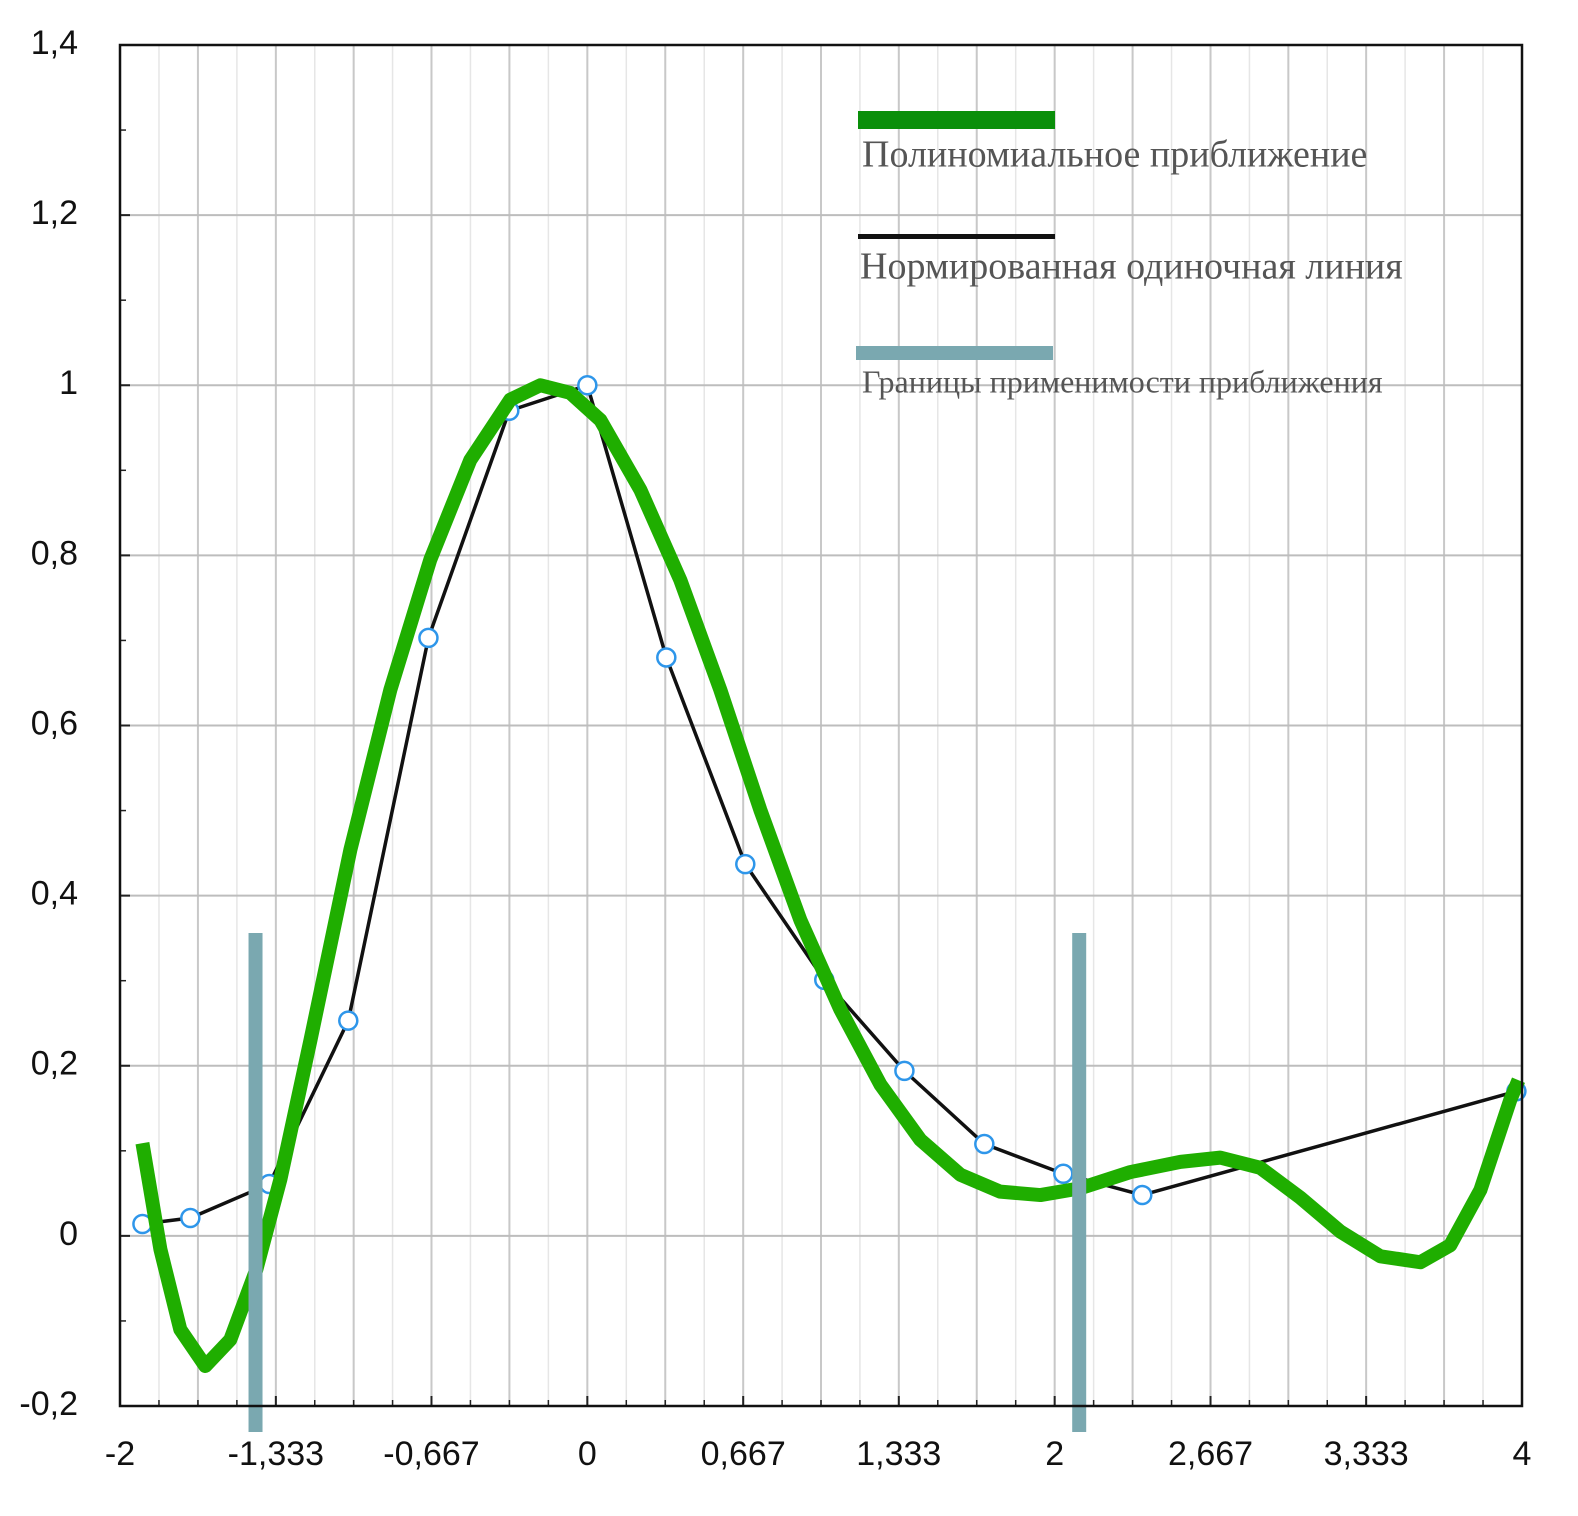 The height and width of the screenshot is (1516, 1578). I want to click on x-tick-label: 0,667, so click(743, 1454).